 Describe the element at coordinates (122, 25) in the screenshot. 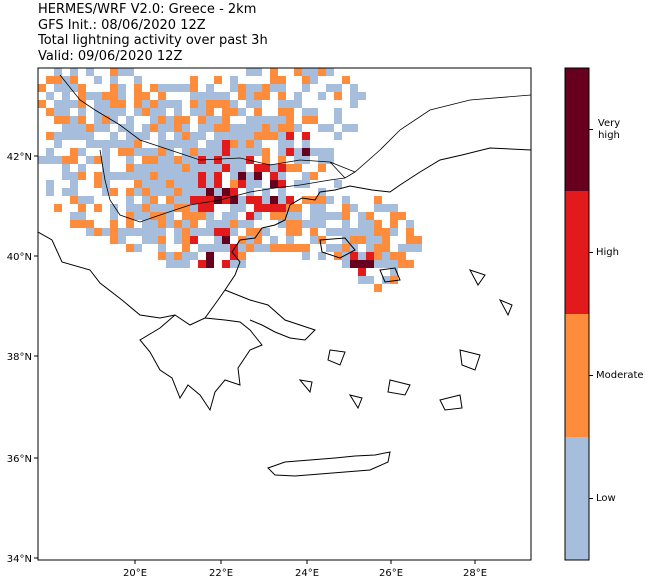

I see `title-line-init: GFS Init.: 08/06/2020 12Z` at that location.